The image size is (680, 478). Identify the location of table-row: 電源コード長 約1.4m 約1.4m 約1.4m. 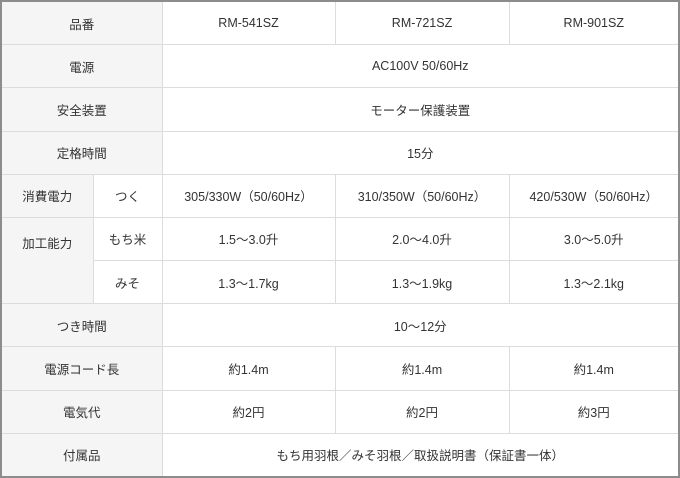
(340, 368).